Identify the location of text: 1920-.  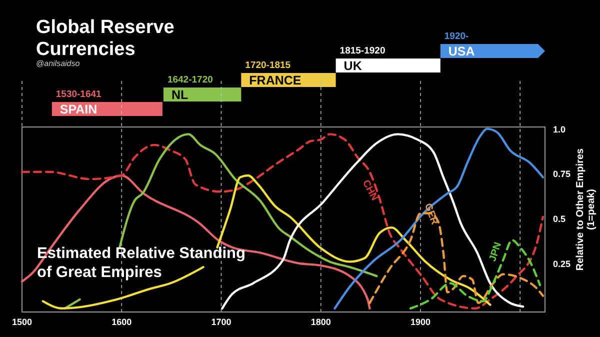
(456, 36).